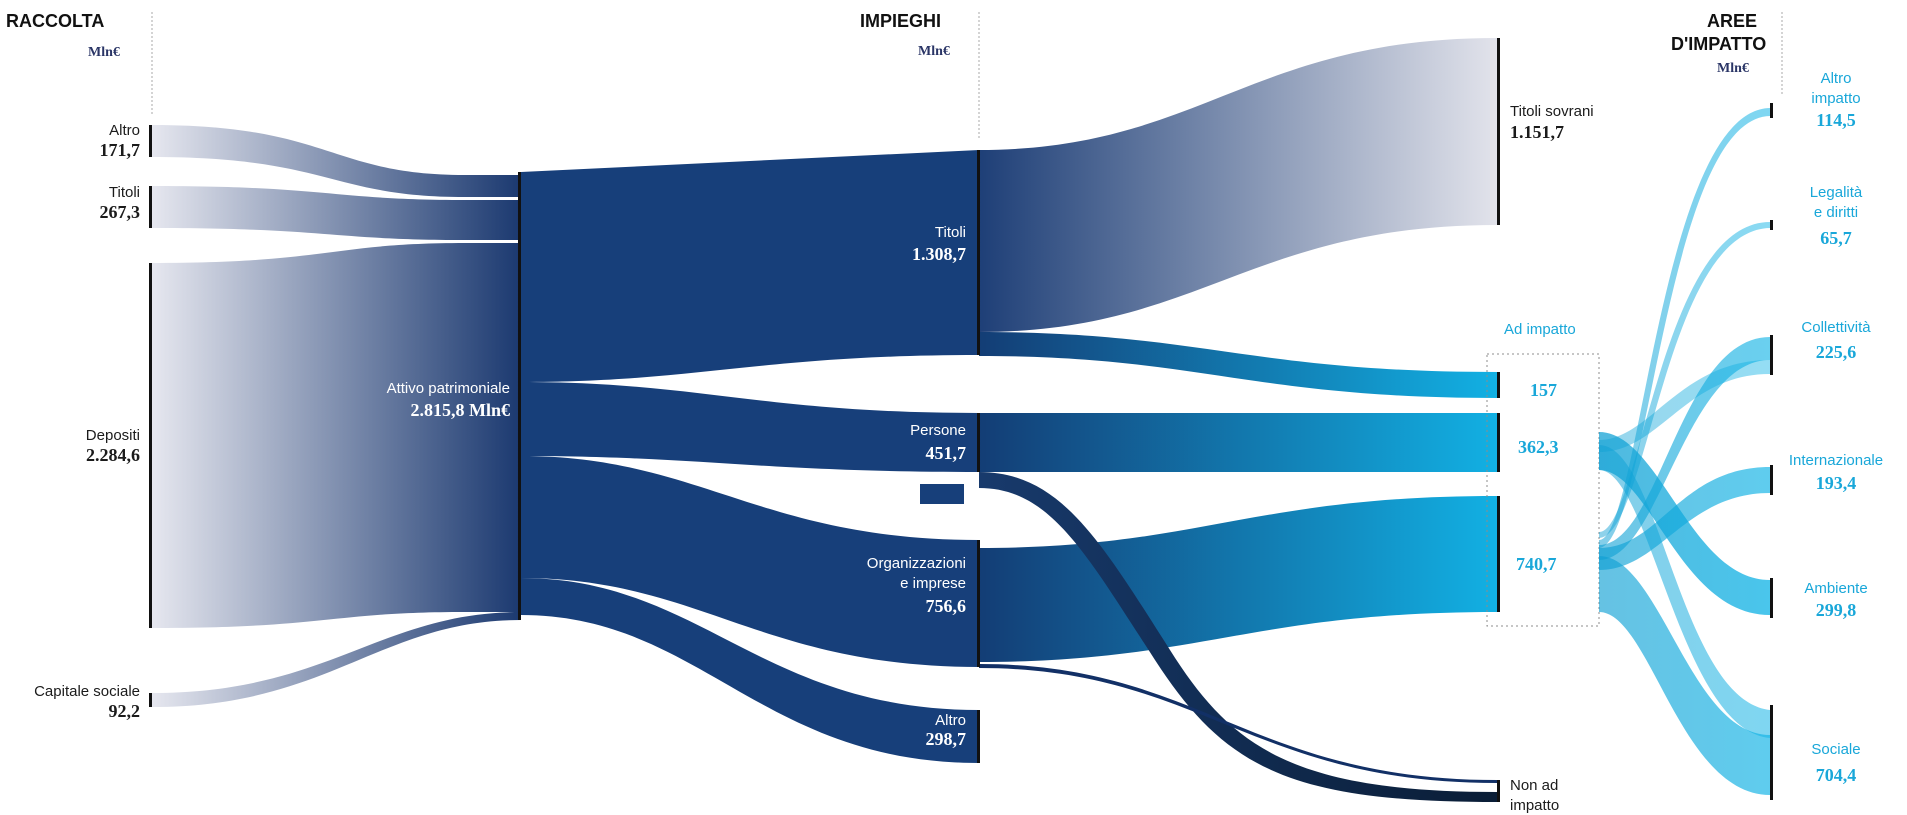  Describe the element at coordinates (1836, 352) in the screenshot. I see `area-collettivita-value: 225,6` at that location.